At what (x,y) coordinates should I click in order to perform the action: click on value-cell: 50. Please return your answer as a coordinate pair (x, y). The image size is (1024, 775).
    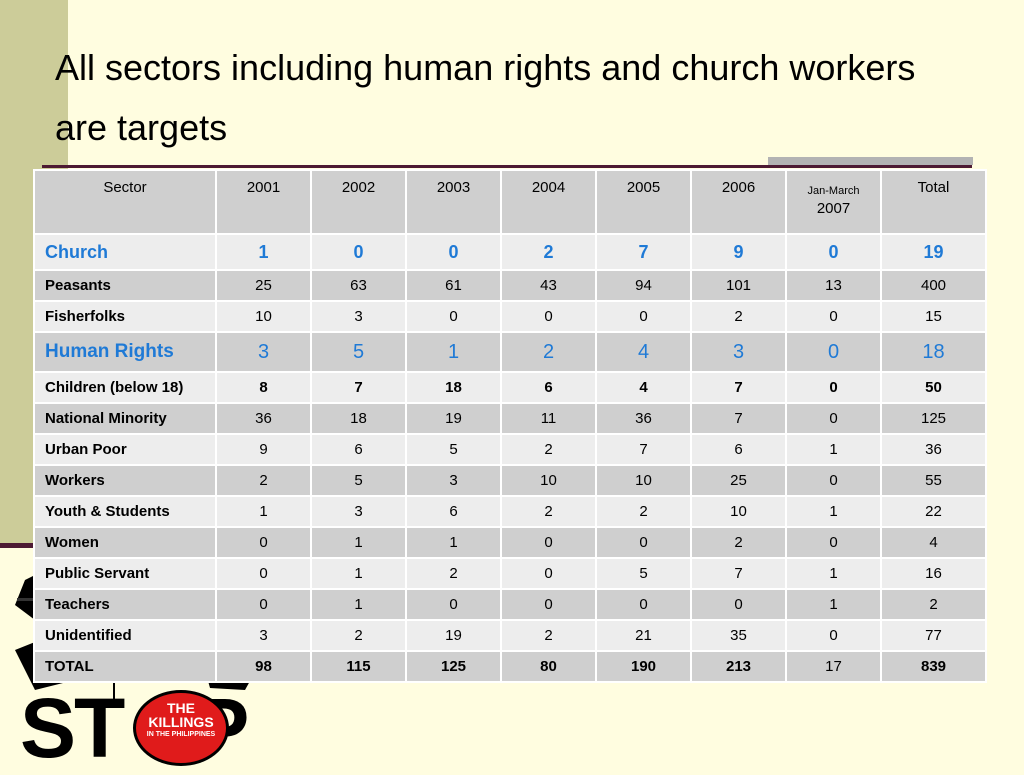
    Looking at the image, I should click on (933, 387).